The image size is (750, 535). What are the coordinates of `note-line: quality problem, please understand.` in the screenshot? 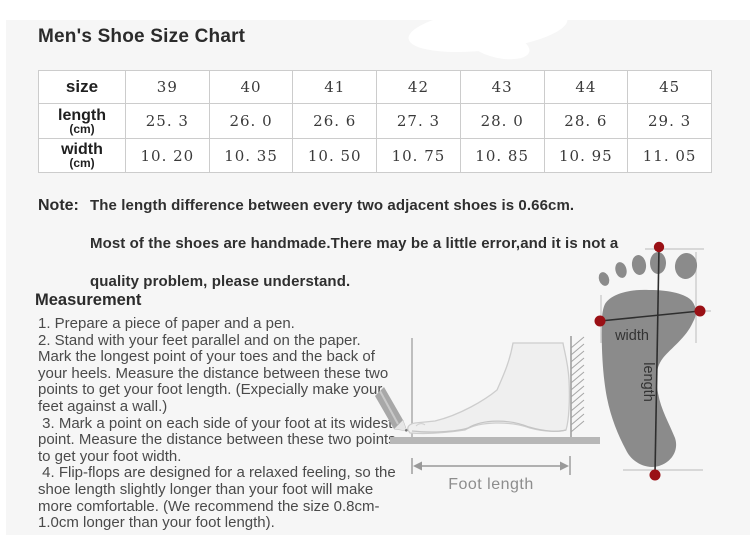 It's located at (220, 281).